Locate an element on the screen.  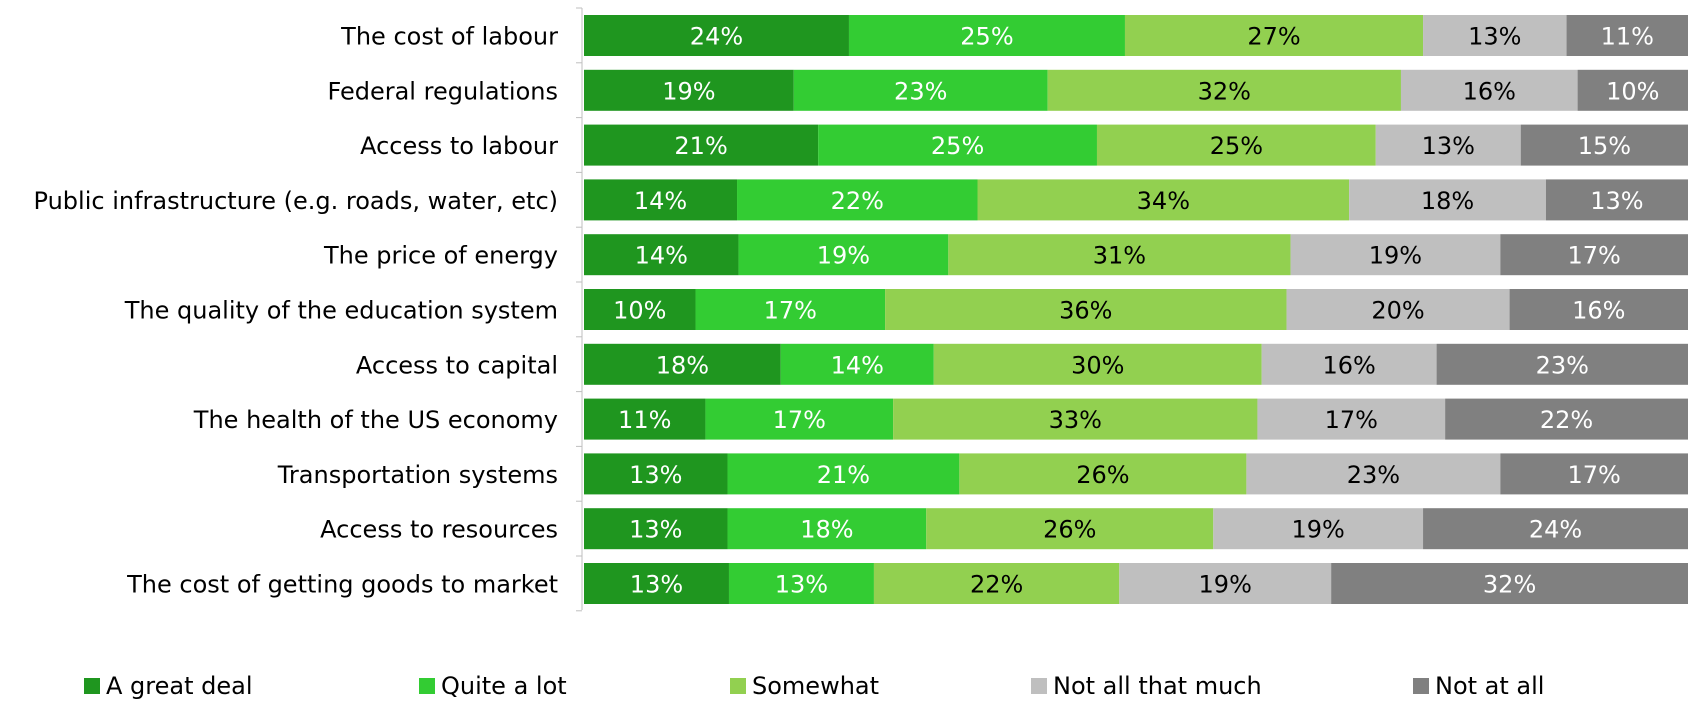
data-label: 36% is located at coordinates (1085, 311).